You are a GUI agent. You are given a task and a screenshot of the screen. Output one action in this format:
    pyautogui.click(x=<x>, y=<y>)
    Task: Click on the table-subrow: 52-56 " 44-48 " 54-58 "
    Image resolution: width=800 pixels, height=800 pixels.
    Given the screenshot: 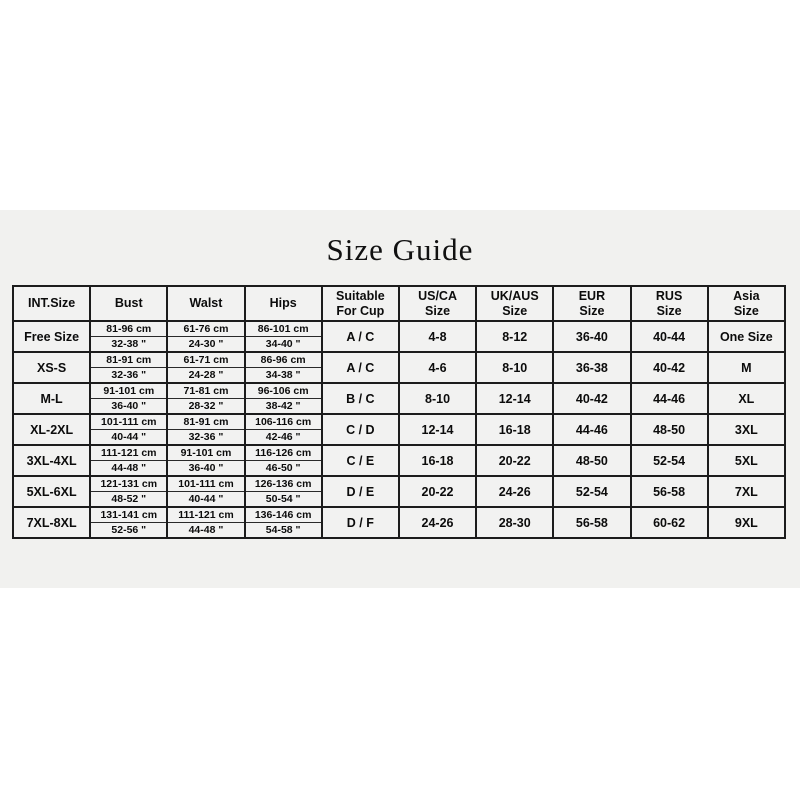 What is the action you would take?
    pyautogui.click(x=399, y=530)
    